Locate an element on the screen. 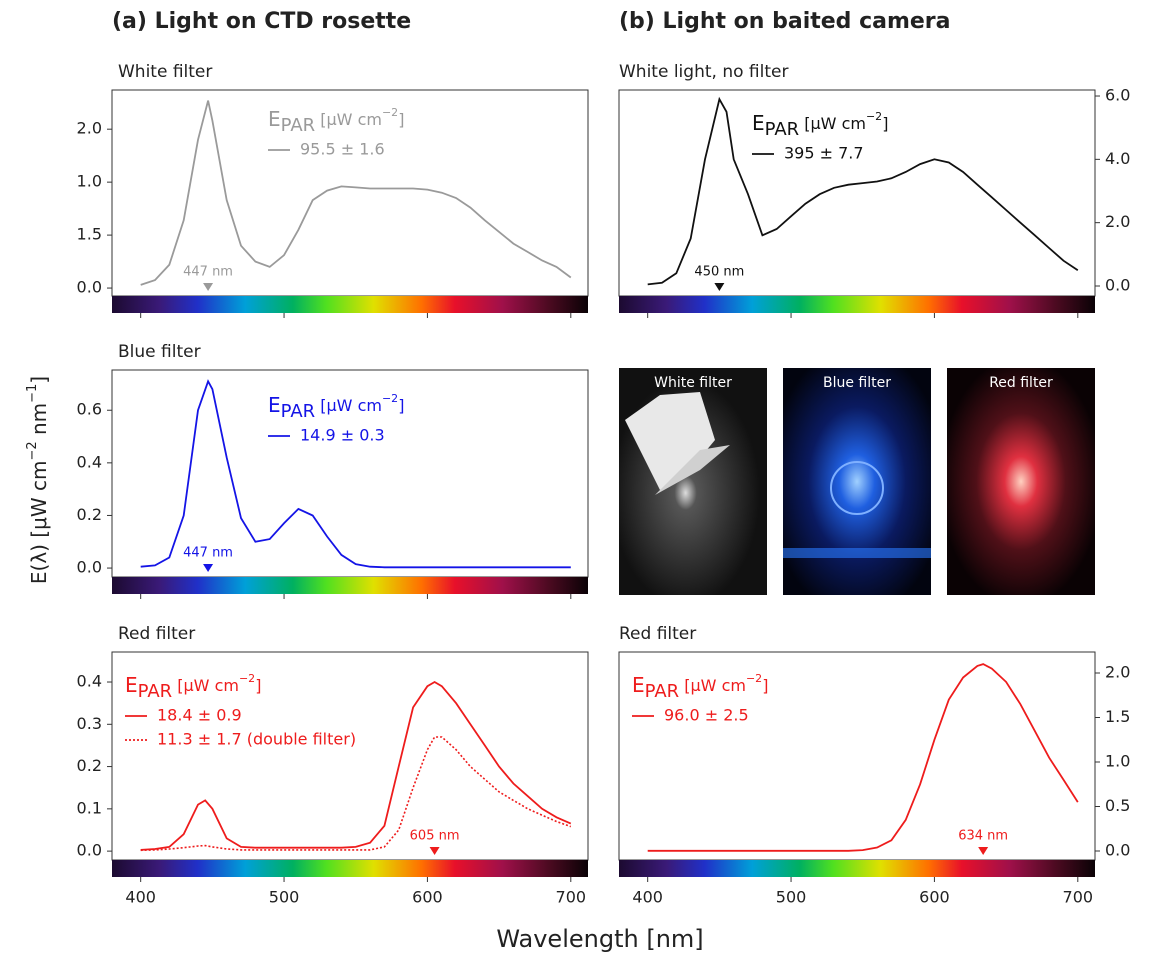  panel-title: White light, no filter is located at coordinates (703, 72).